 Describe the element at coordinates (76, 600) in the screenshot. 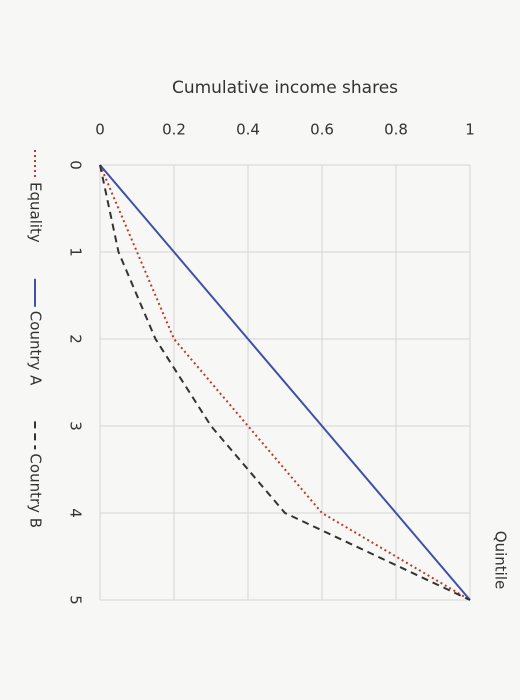

I see `x-tick-label: 5` at that location.